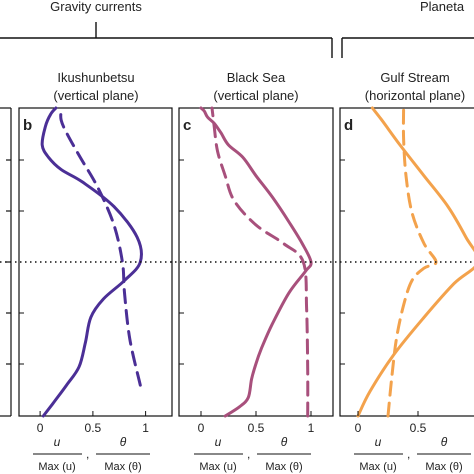  What do you see at coordinates (348, 125) in the screenshot?
I see `panel-label-d: d` at bounding box center [348, 125].